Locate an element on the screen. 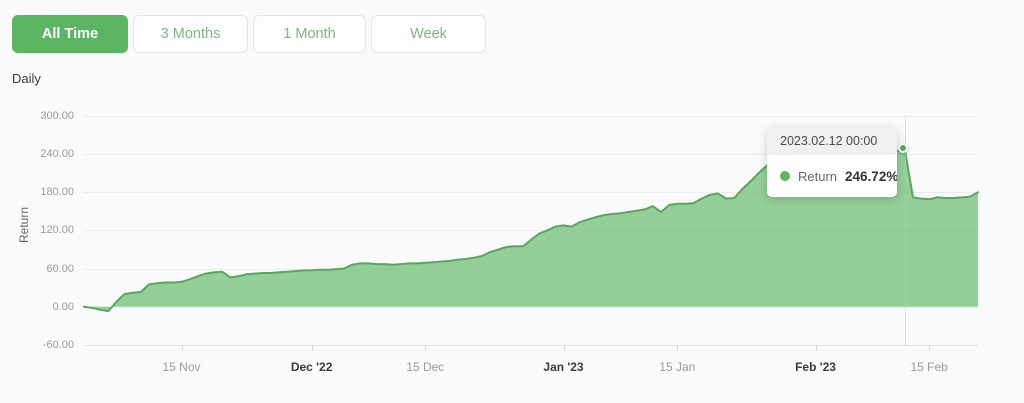  button-3-months: 3 Months is located at coordinates (190, 34).